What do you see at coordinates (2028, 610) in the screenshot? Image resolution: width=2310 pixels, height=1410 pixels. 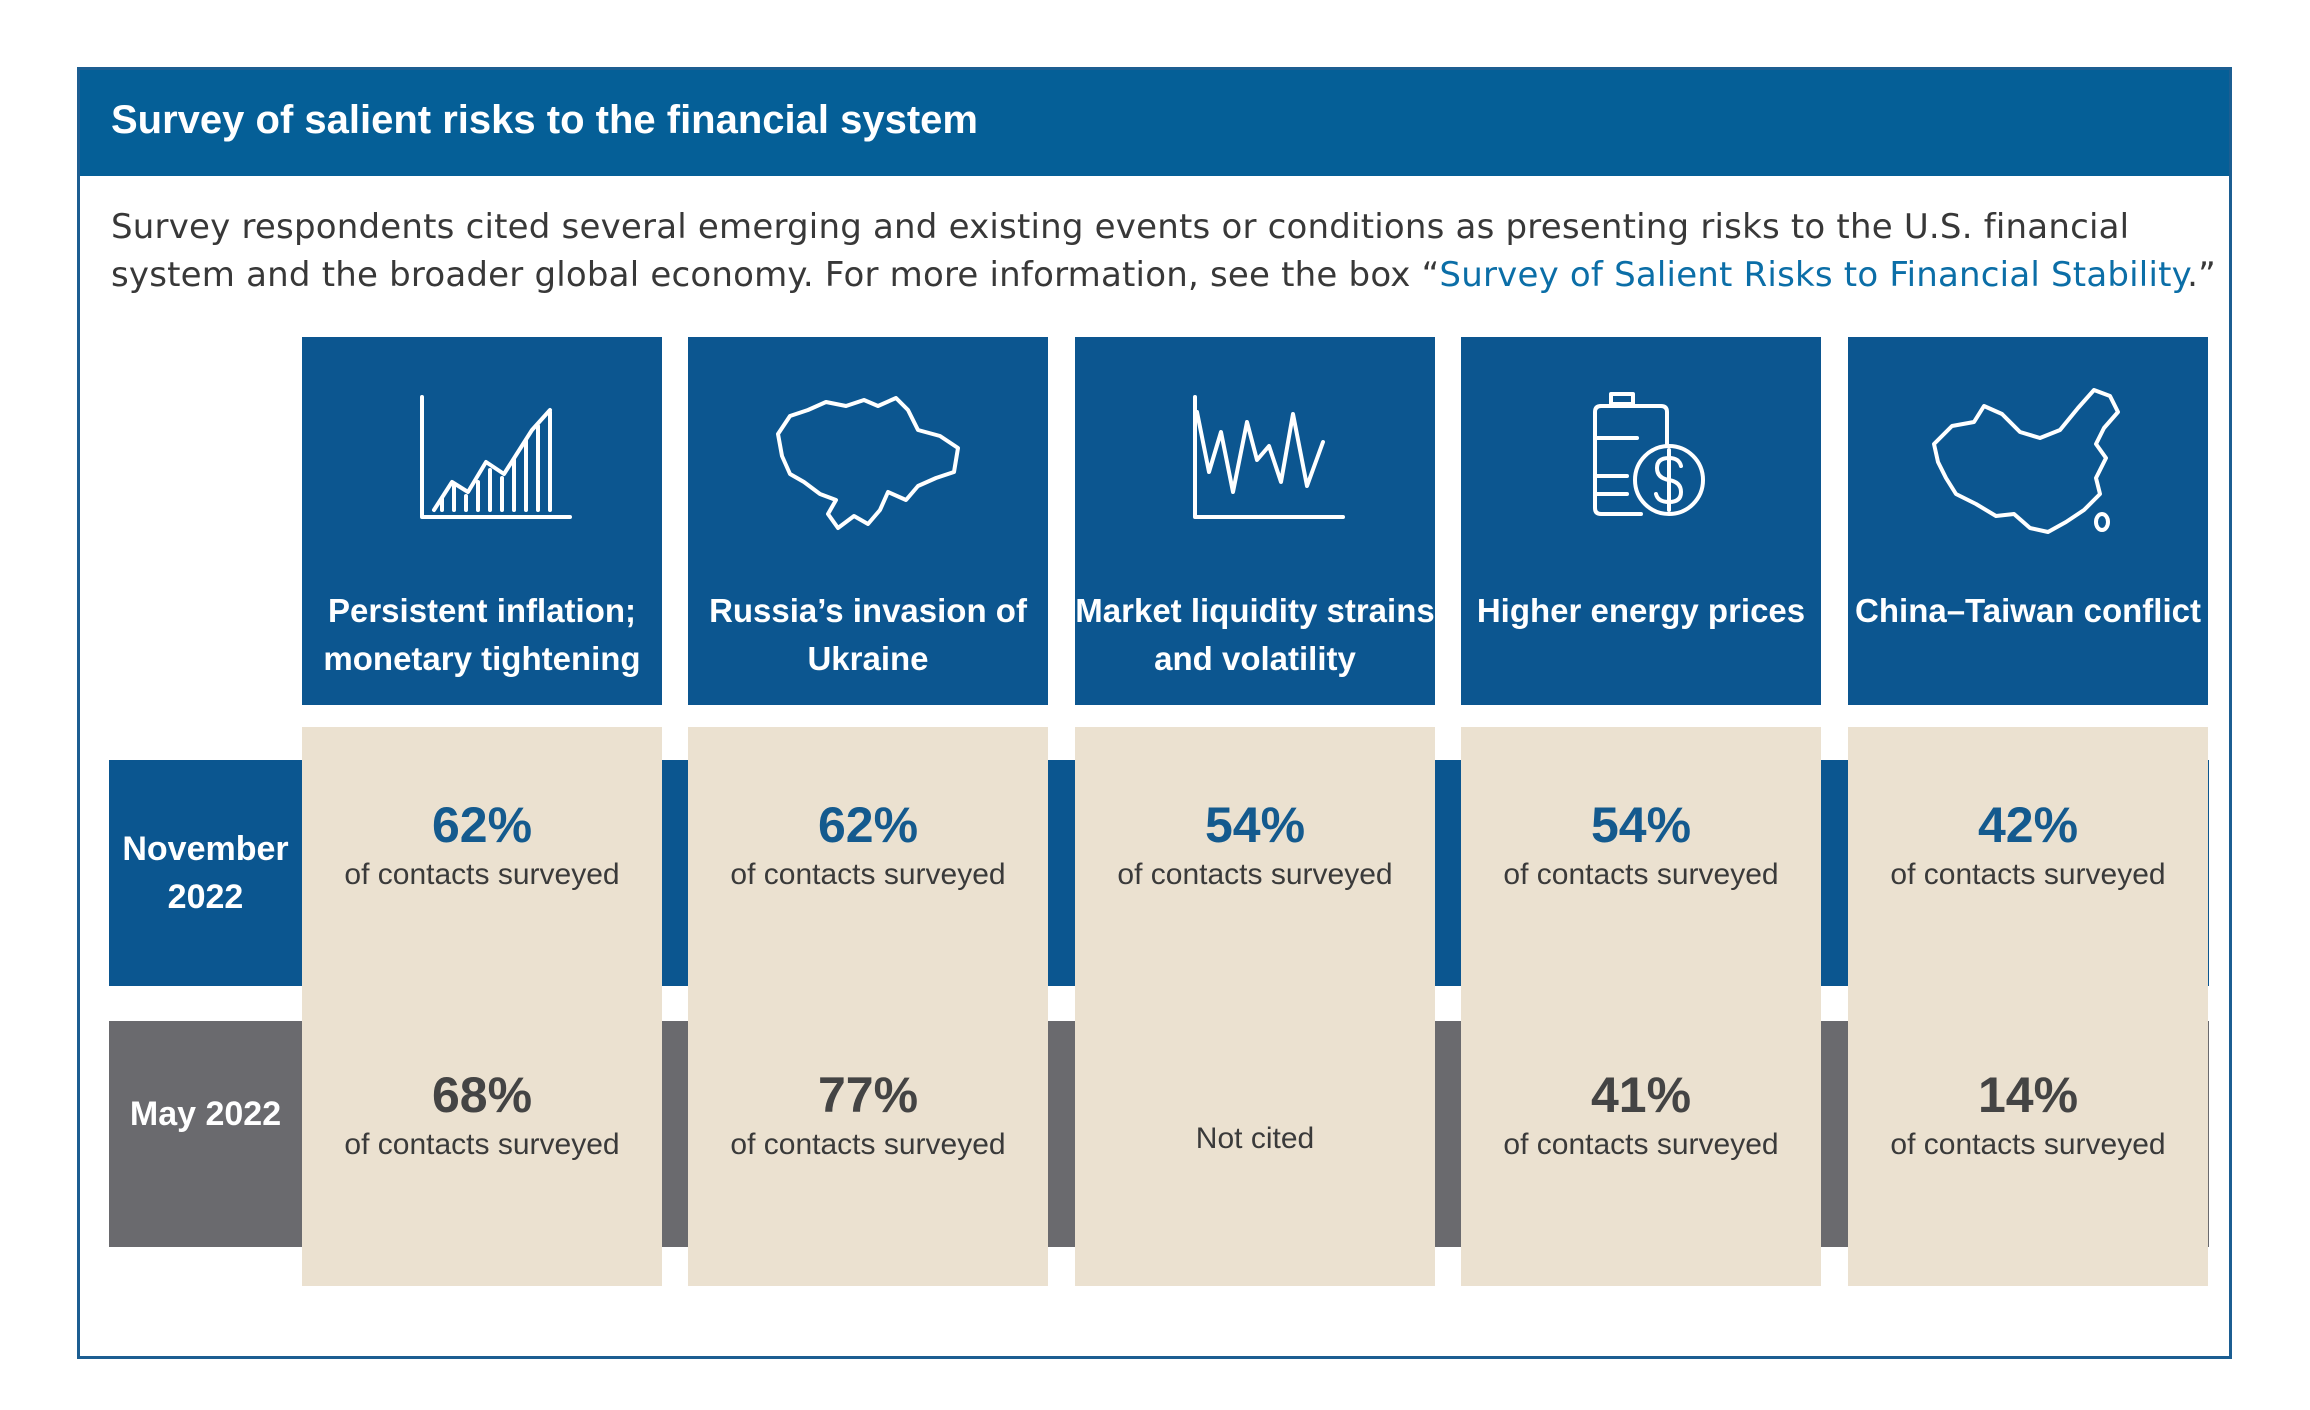 I see `column-label: China–Taiwan conflict` at bounding box center [2028, 610].